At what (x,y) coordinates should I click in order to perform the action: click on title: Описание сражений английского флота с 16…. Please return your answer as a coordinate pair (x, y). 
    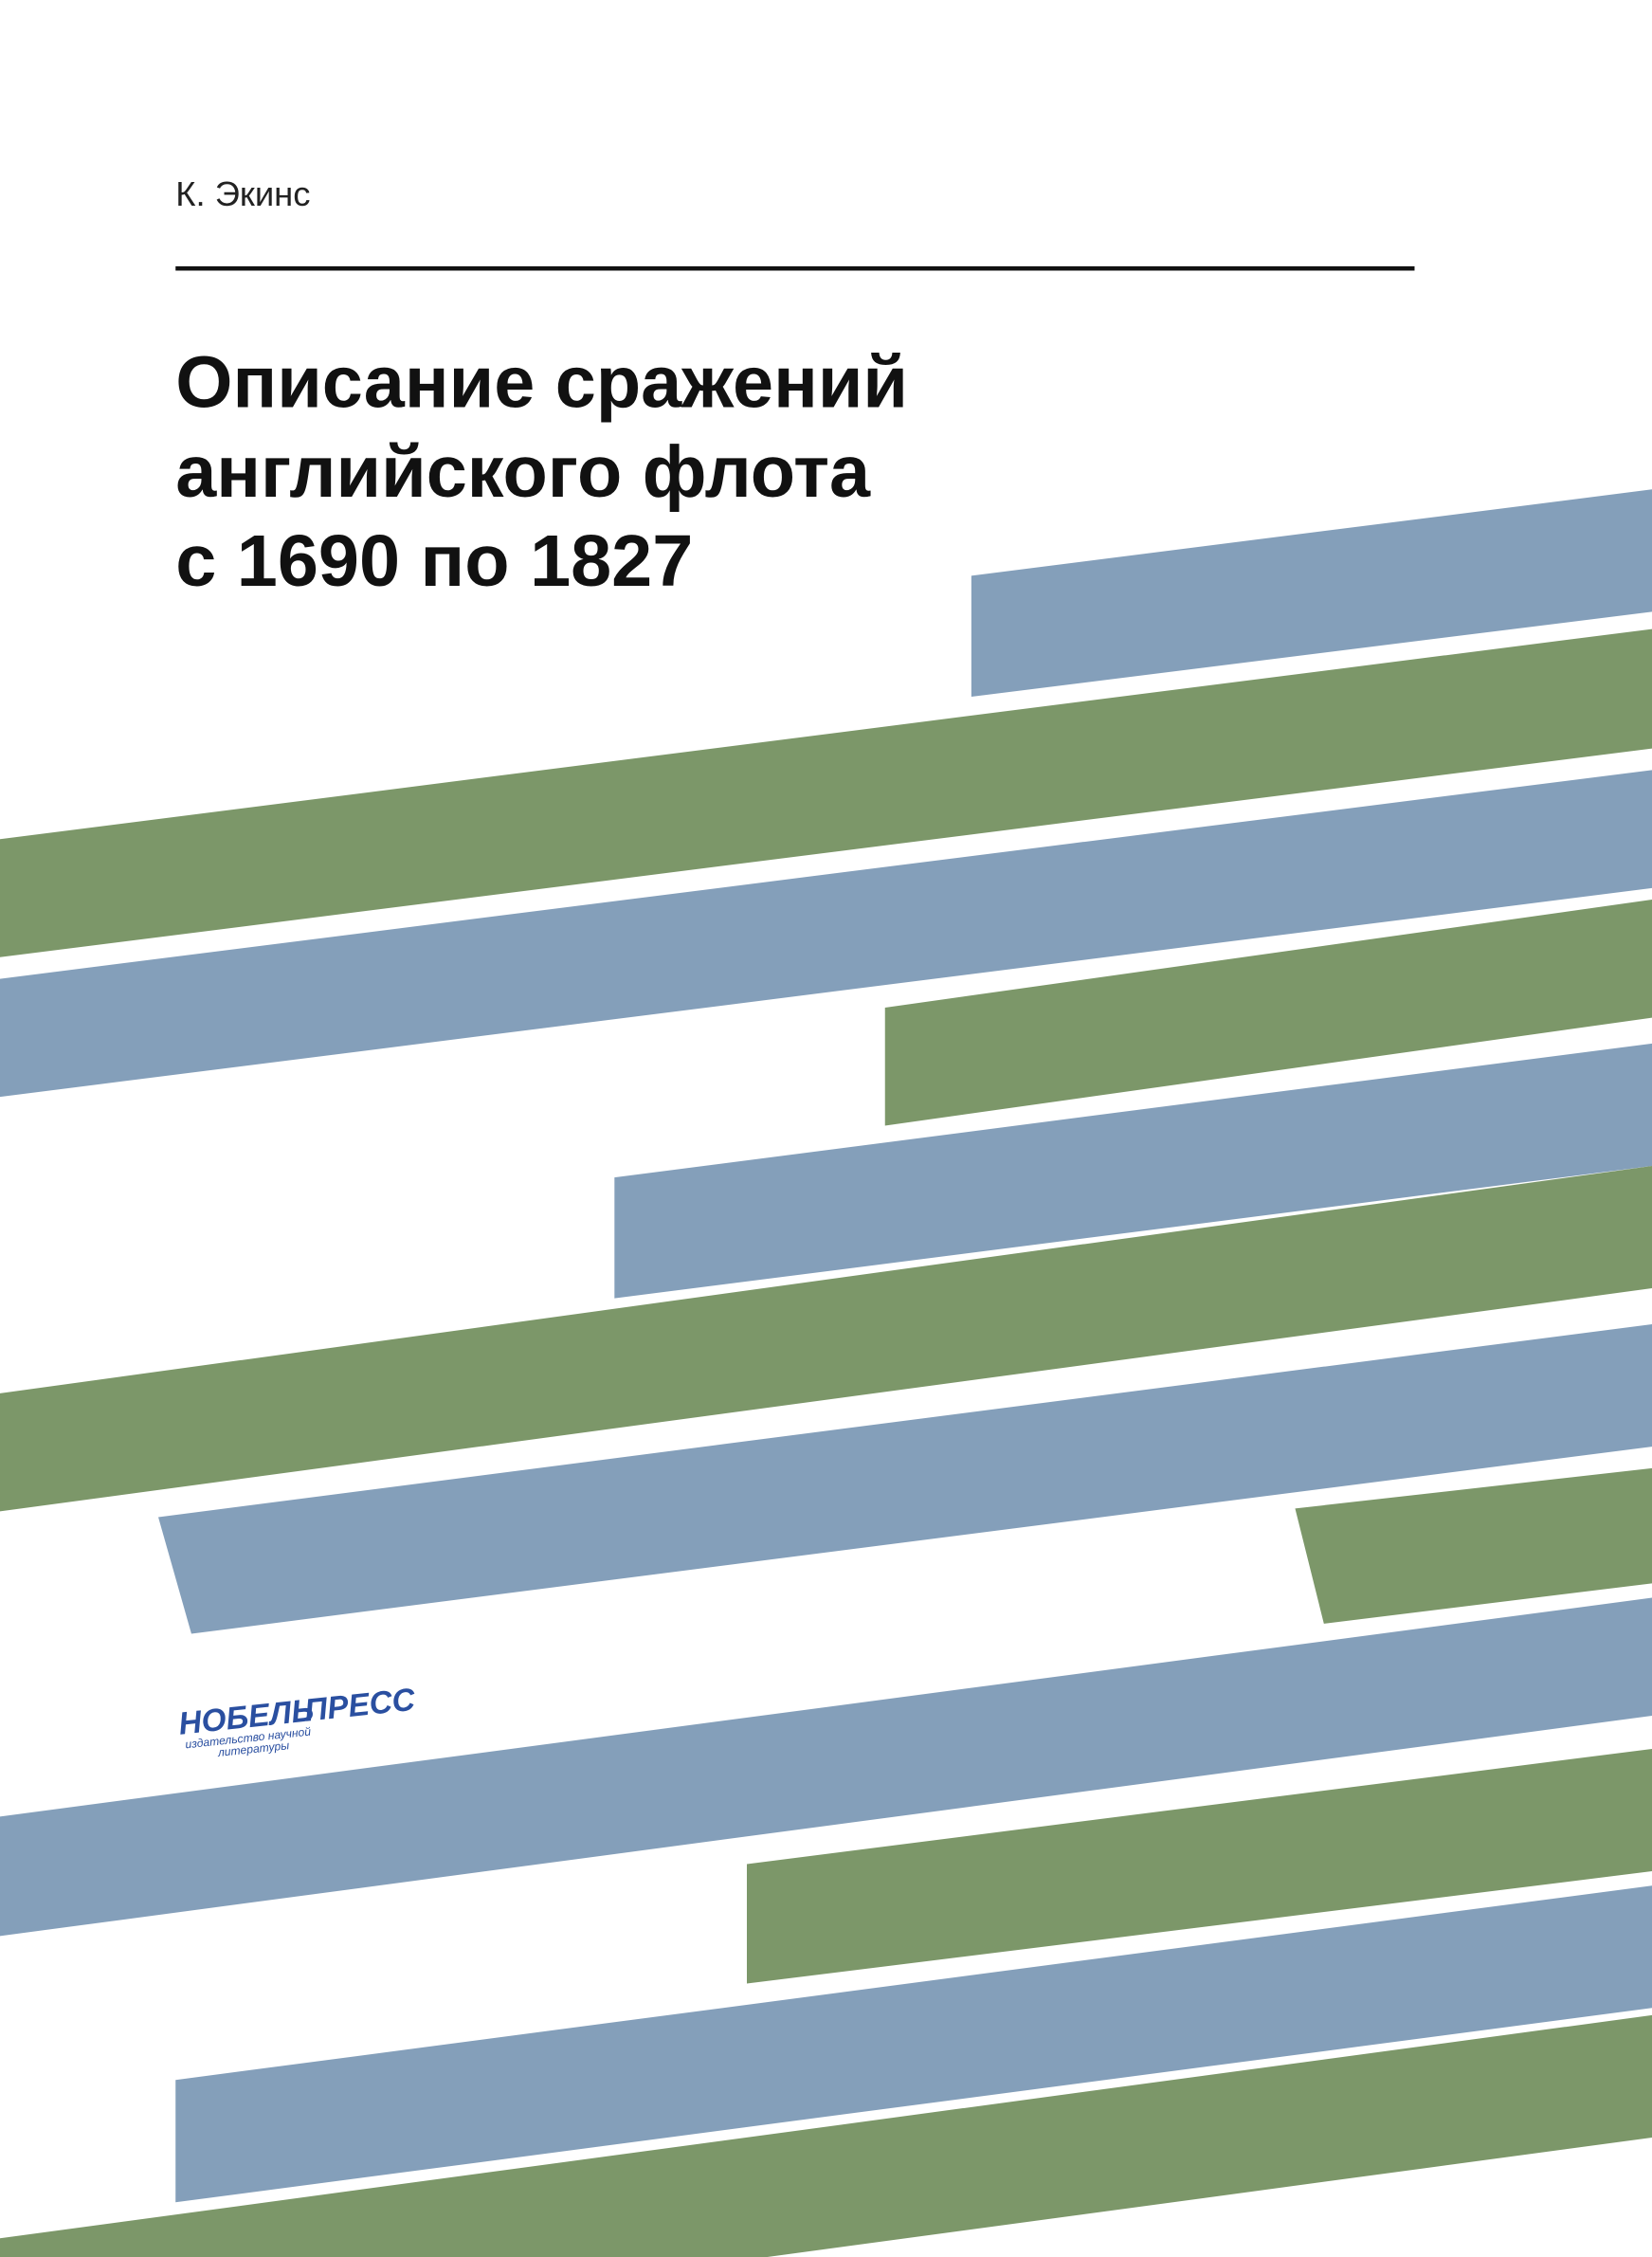
    Looking at the image, I should click on (541, 472).